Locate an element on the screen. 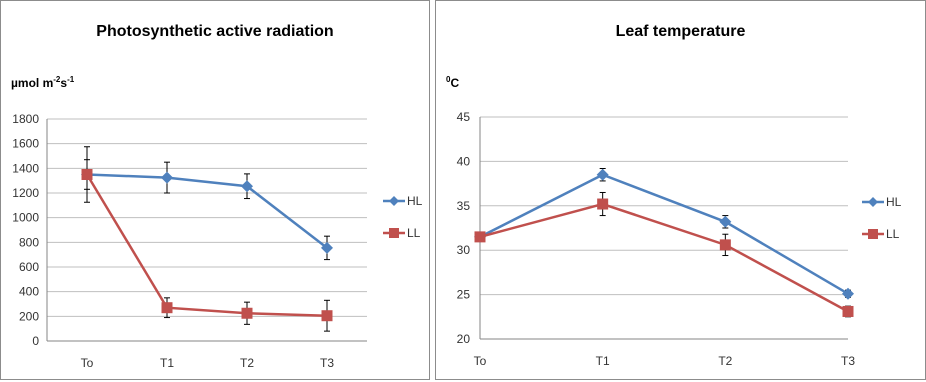 This screenshot has width=926, height=382. y-unit-label: 0C is located at coordinates (452, 82).